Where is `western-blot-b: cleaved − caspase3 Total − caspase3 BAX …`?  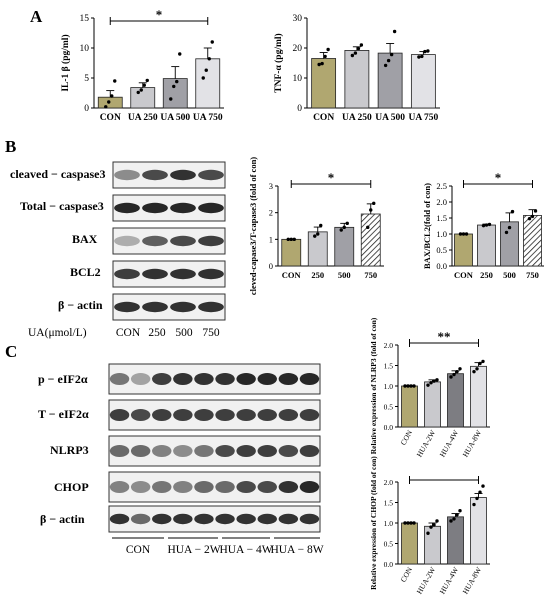
western-blot-b: cleaved − caspase3 Total − caspase3 BAX … is located at coordinates (118, 250).